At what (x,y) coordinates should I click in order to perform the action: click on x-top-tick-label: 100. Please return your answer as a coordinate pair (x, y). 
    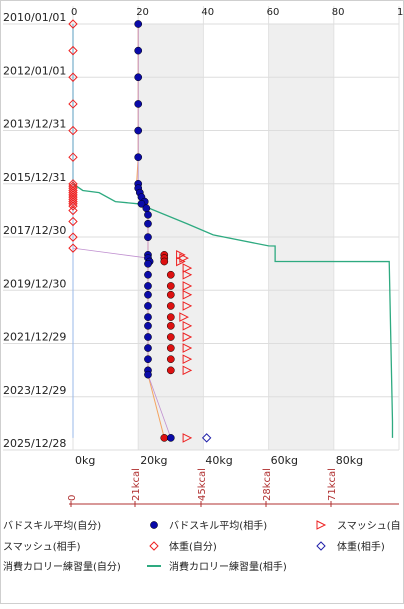
    Looking at the image, I should click on (400, 12).